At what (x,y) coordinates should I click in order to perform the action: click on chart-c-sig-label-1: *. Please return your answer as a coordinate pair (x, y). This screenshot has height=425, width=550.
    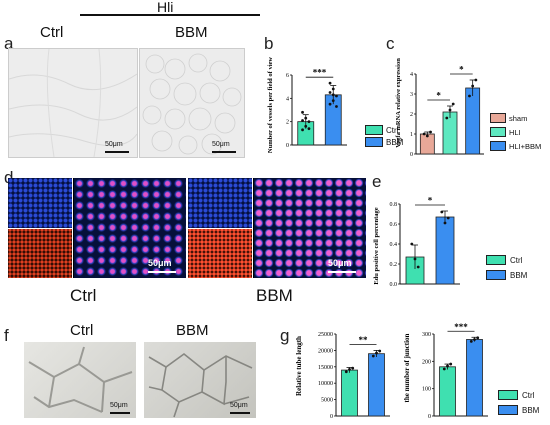
    Looking at the image, I should click on (461, 70).